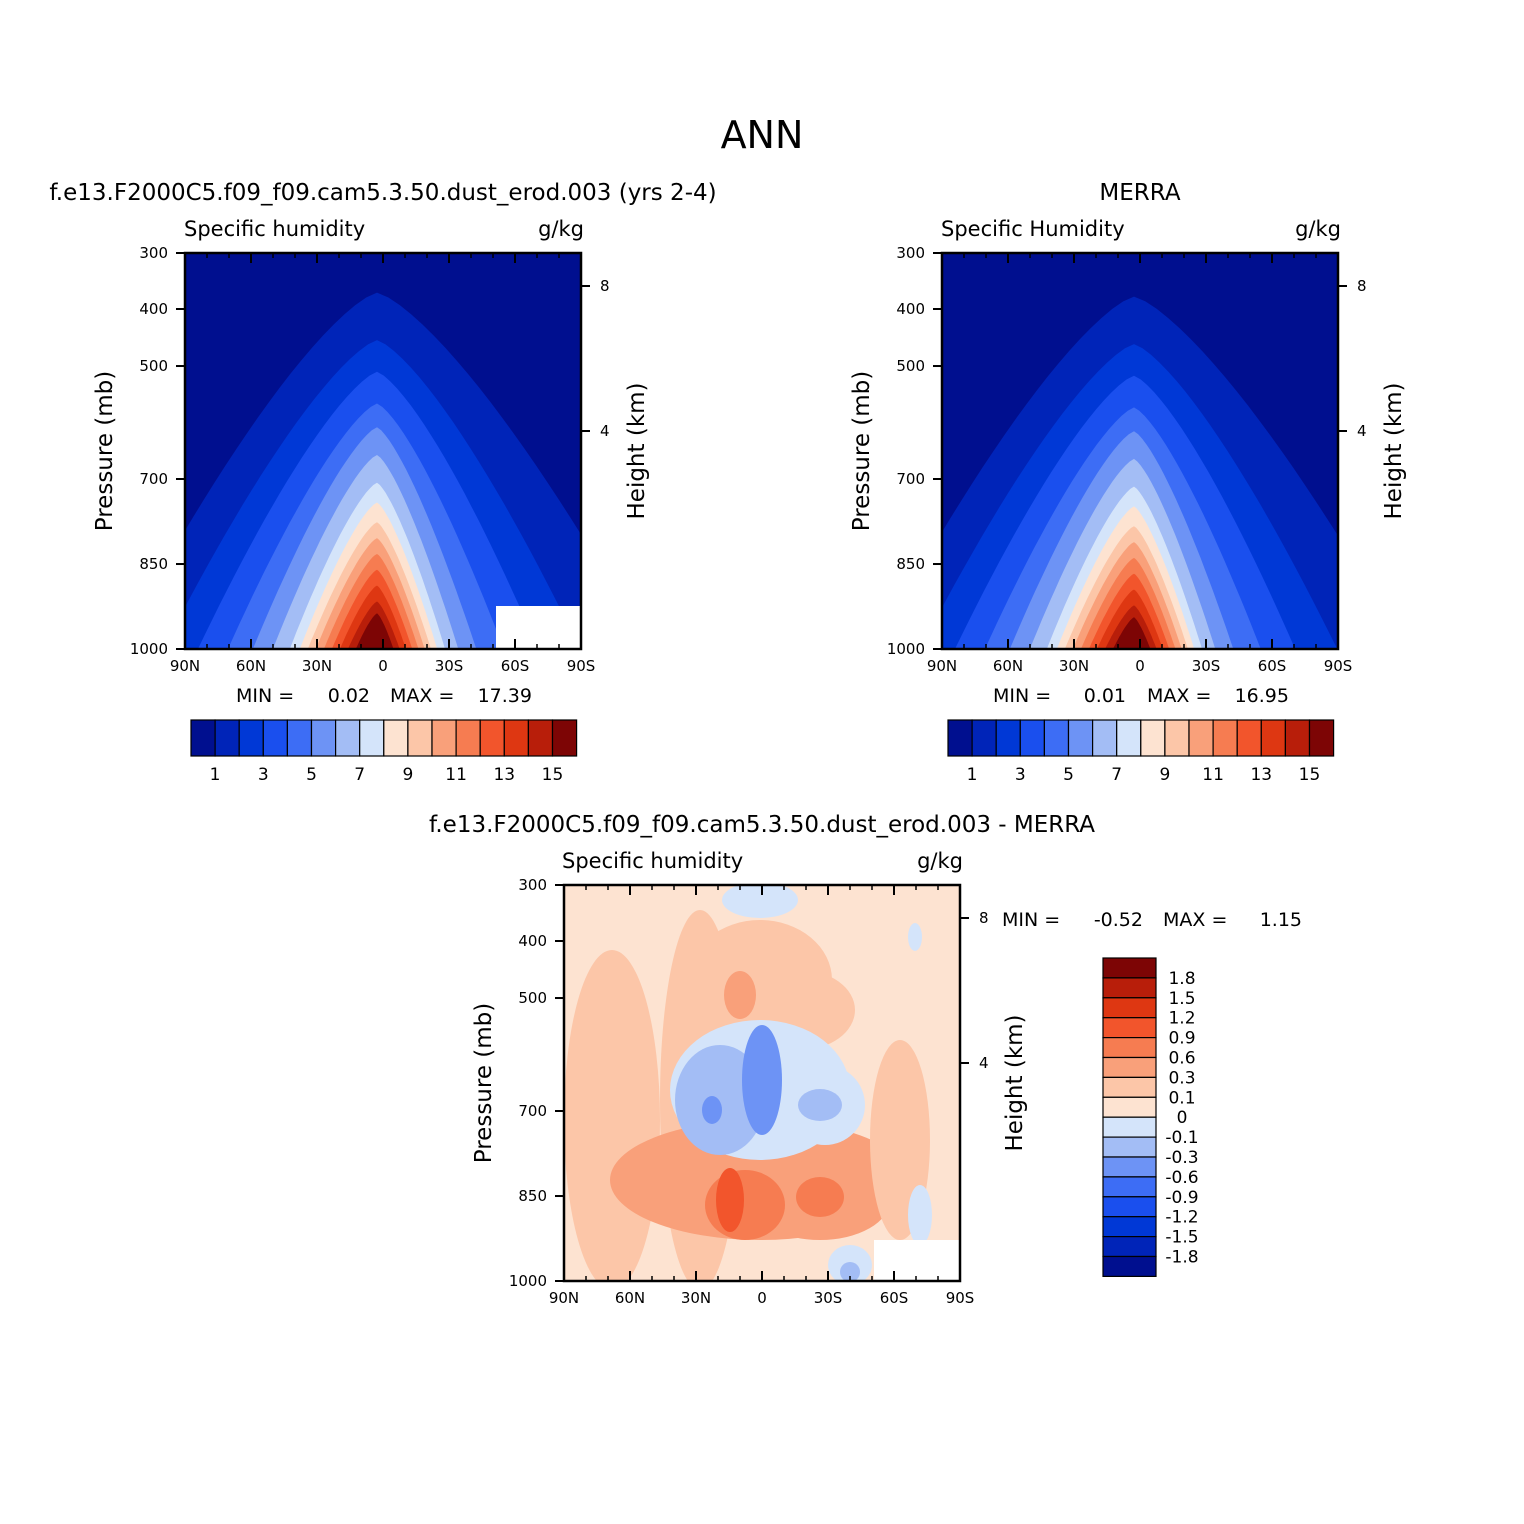 Image resolution: width=1524 pixels, height=1524 pixels. Describe the element at coordinates (1181, 1078) in the screenshot. I see `colorbar-label: 0.3` at that location.